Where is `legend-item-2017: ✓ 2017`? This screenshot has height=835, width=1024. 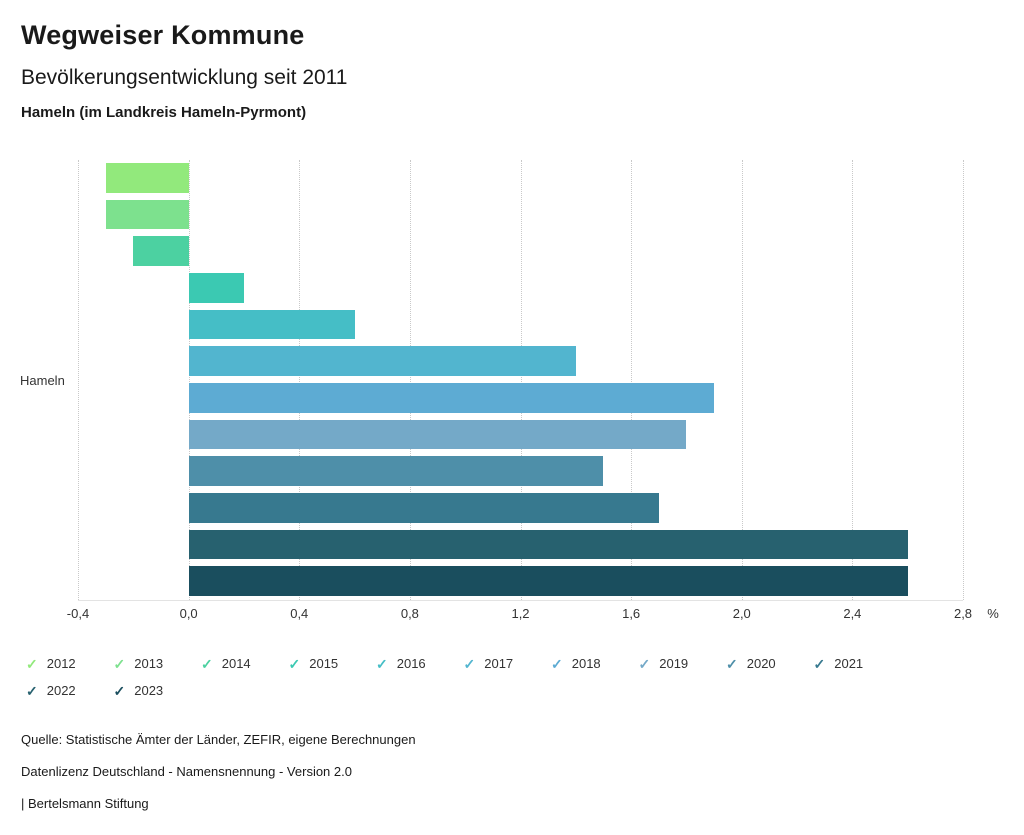 legend-item-2017: ✓ 2017 is located at coordinates (508, 663).